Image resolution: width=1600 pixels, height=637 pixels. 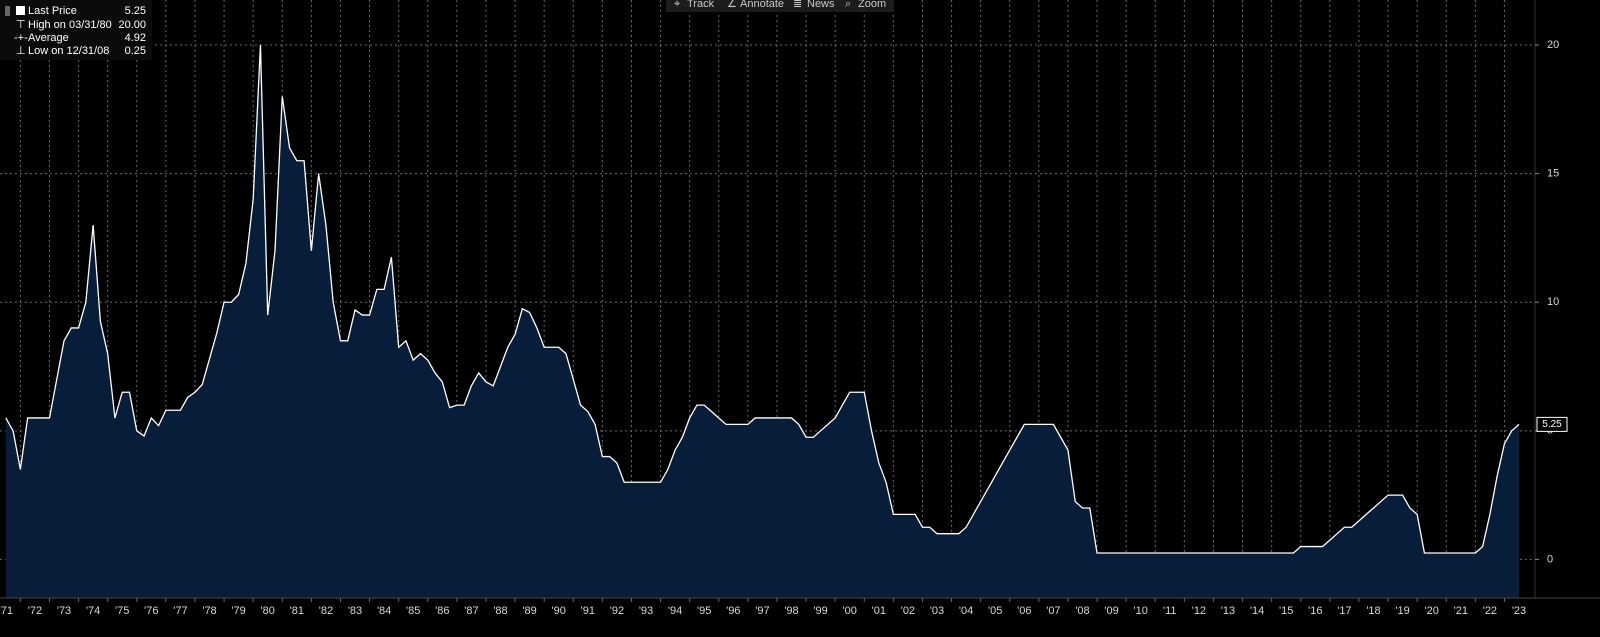 I want to click on x-tick-label: '86, so click(x=442, y=611).